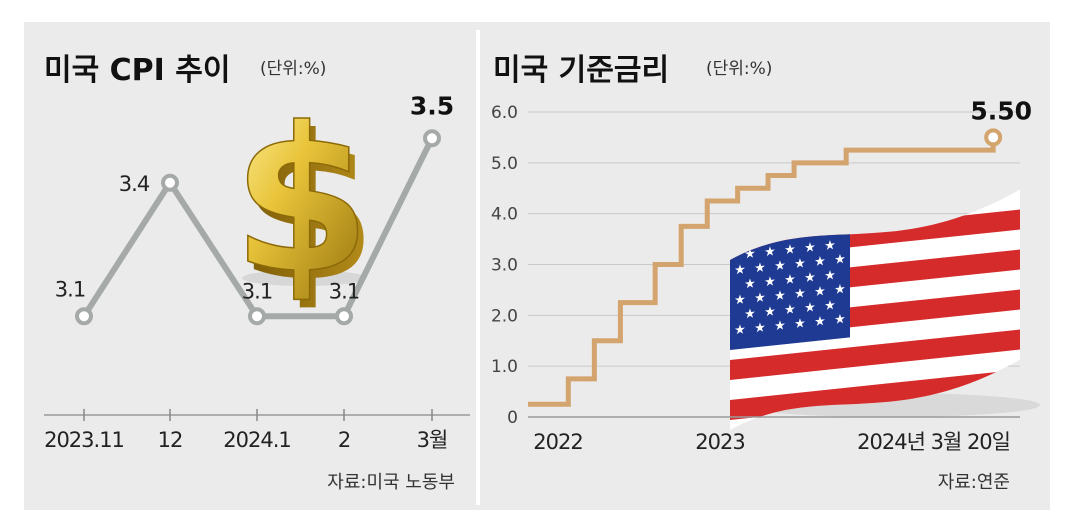  I want to click on dollar-sign-icon: $ $, so click(304, 205).